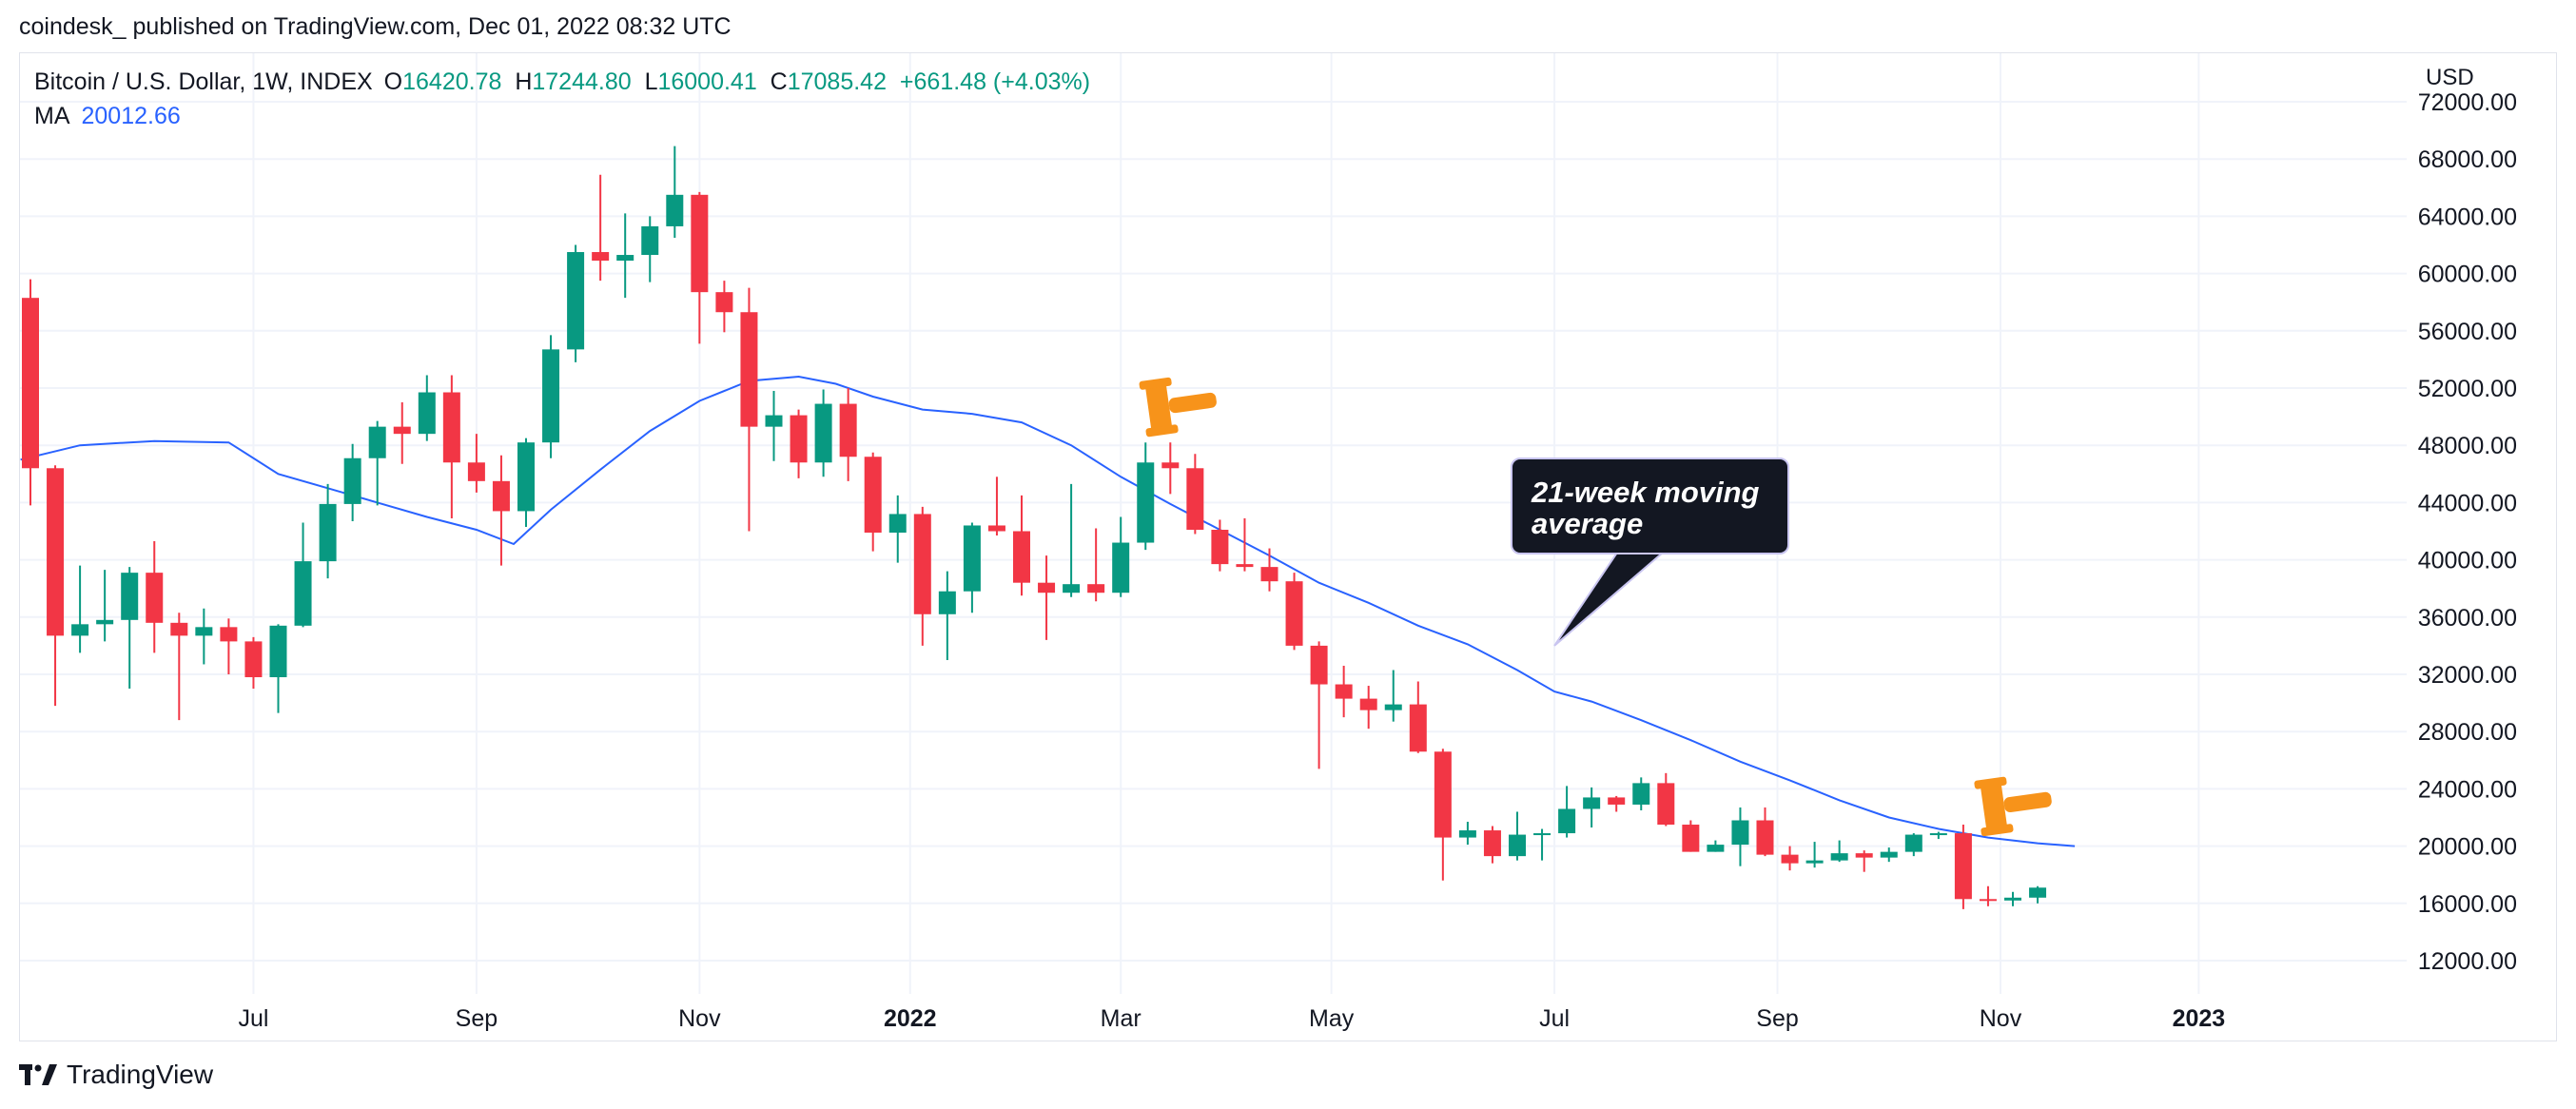 Image resolution: width=2576 pixels, height=1109 pixels. I want to click on open-label: O, so click(393, 81).